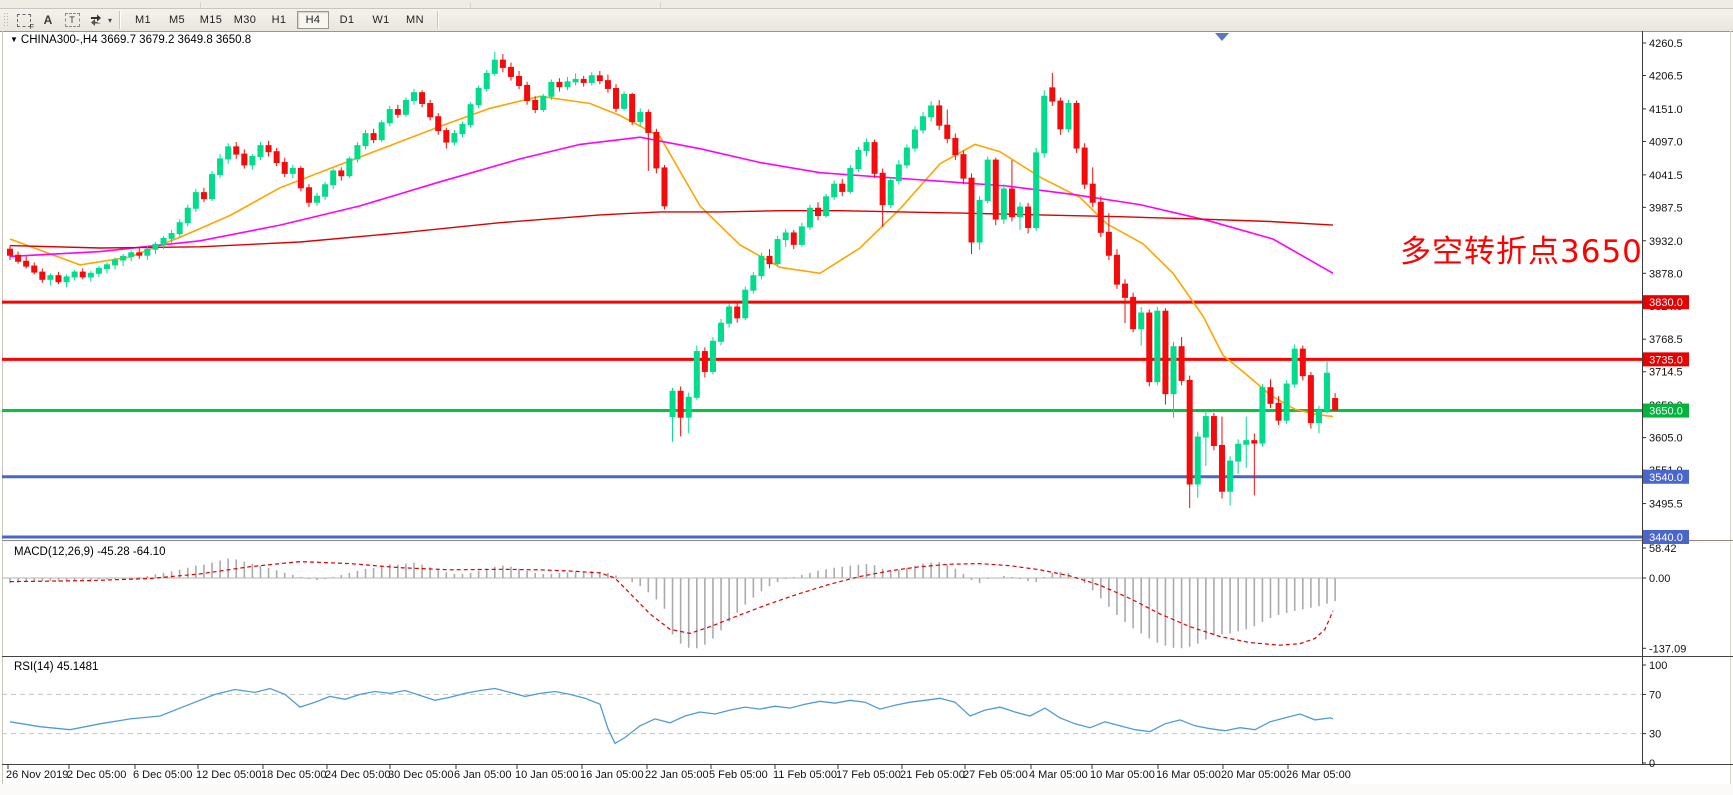 The height and width of the screenshot is (795, 1733). Describe the element at coordinates (120, 20) in the screenshot. I see `toolbar-separator` at that location.